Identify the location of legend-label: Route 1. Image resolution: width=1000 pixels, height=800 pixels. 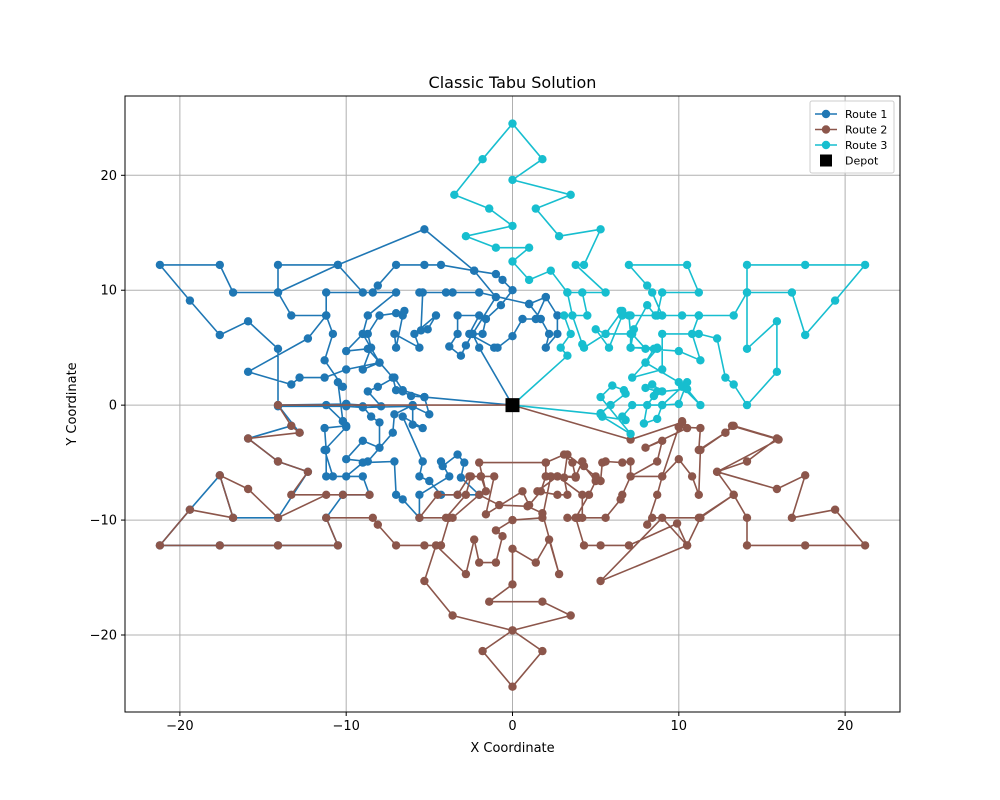
(866, 114).